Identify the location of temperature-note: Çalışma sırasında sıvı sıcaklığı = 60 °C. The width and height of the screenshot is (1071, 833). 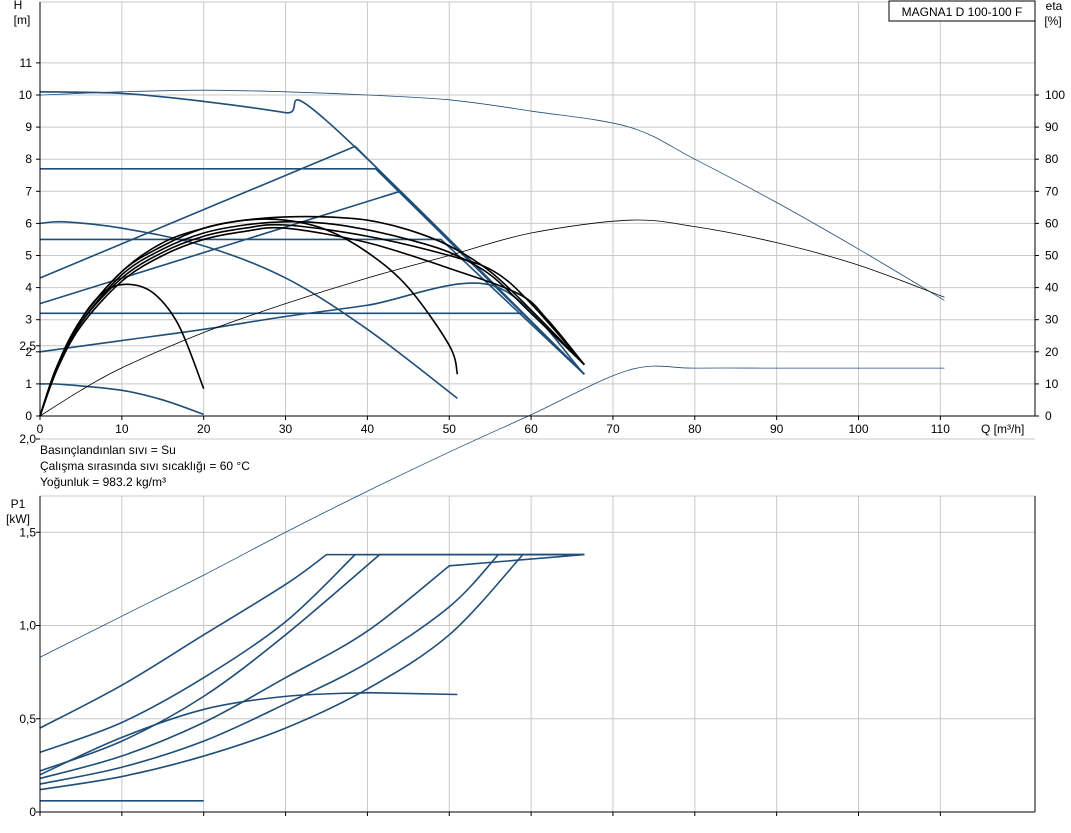
(145, 466).